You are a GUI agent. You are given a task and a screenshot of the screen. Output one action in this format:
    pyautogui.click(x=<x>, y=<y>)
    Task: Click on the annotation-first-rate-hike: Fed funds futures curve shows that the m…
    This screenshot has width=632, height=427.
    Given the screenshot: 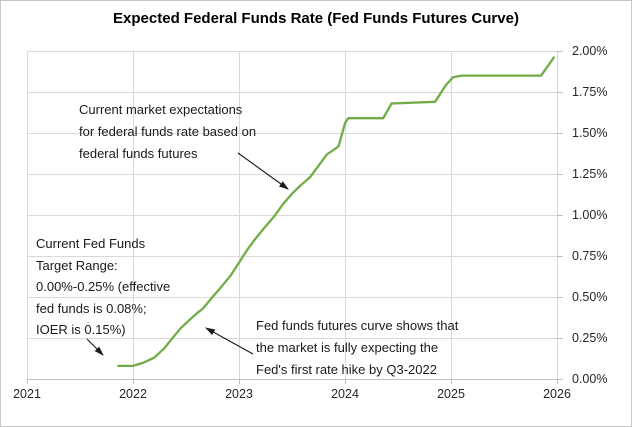 What is the action you would take?
    pyautogui.click(x=357, y=347)
    